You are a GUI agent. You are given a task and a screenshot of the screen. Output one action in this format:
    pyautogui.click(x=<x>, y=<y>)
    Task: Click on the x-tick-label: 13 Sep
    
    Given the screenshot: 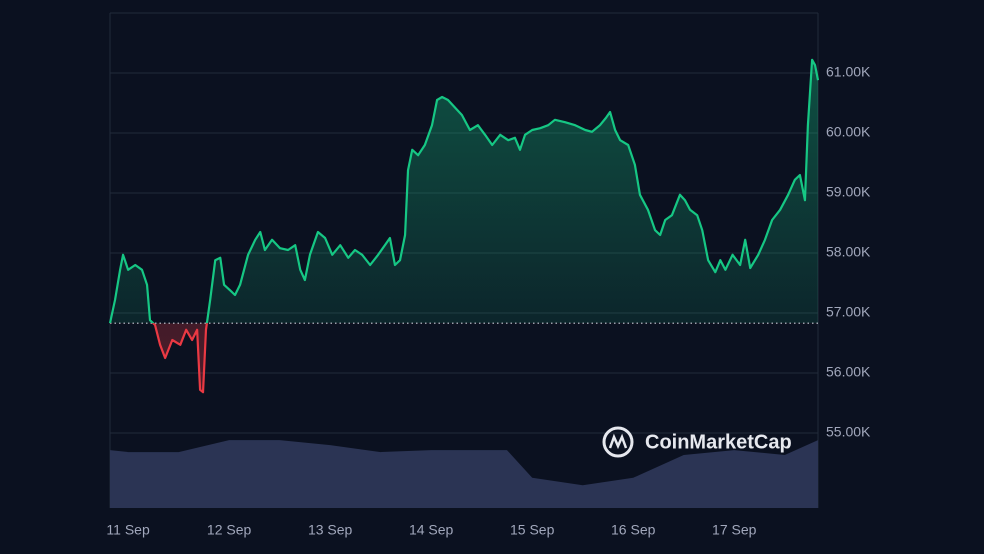 What is the action you would take?
    pyautogui.click(x=330, y=530)
    